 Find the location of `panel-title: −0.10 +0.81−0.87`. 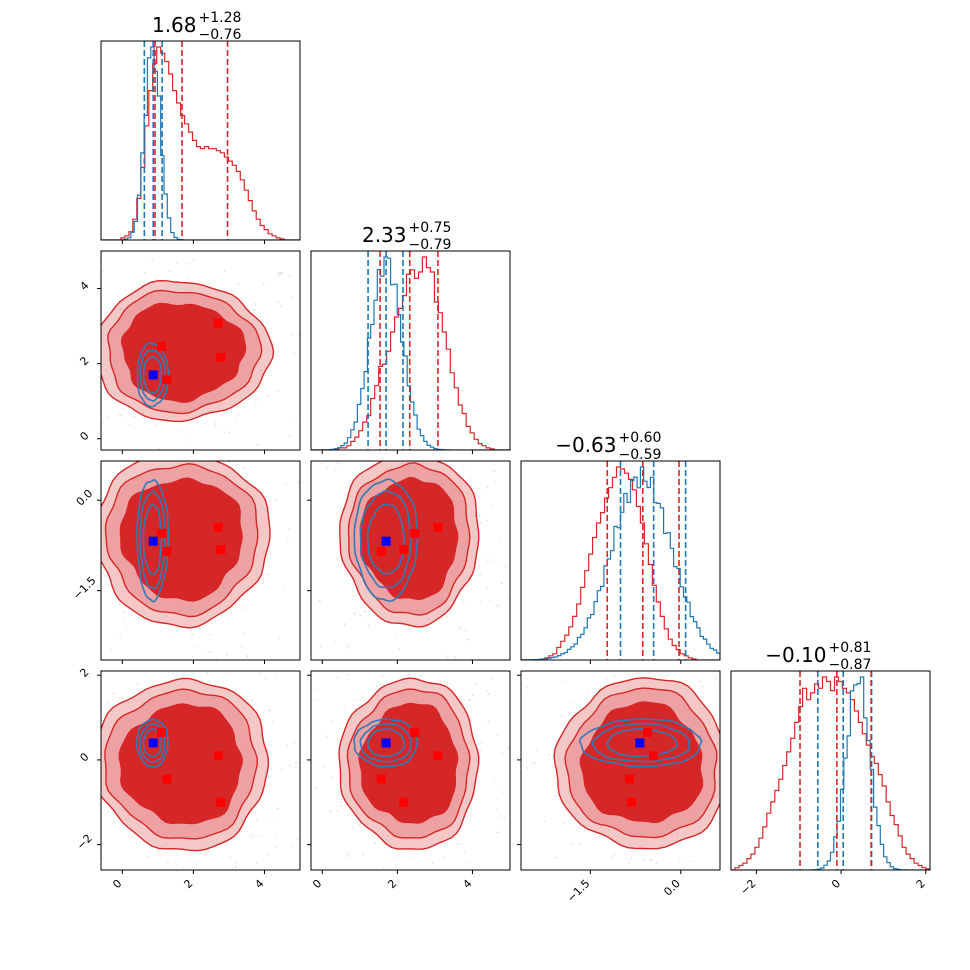

panel-title: −0.10 +0.81−0.87 is located at coordinates (818, 656).